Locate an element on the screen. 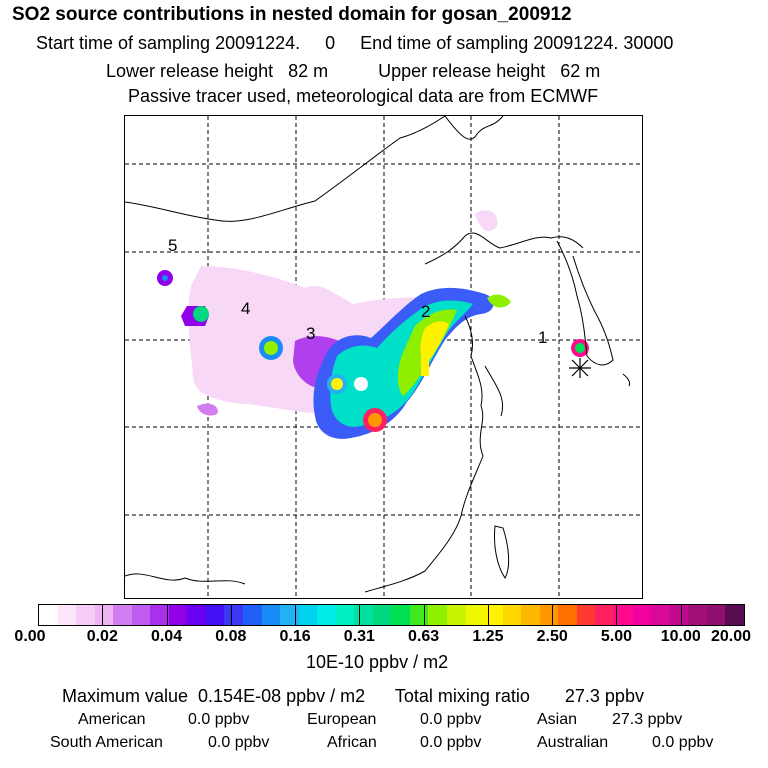  hotspot-coast is located at coordinates (499, 301).